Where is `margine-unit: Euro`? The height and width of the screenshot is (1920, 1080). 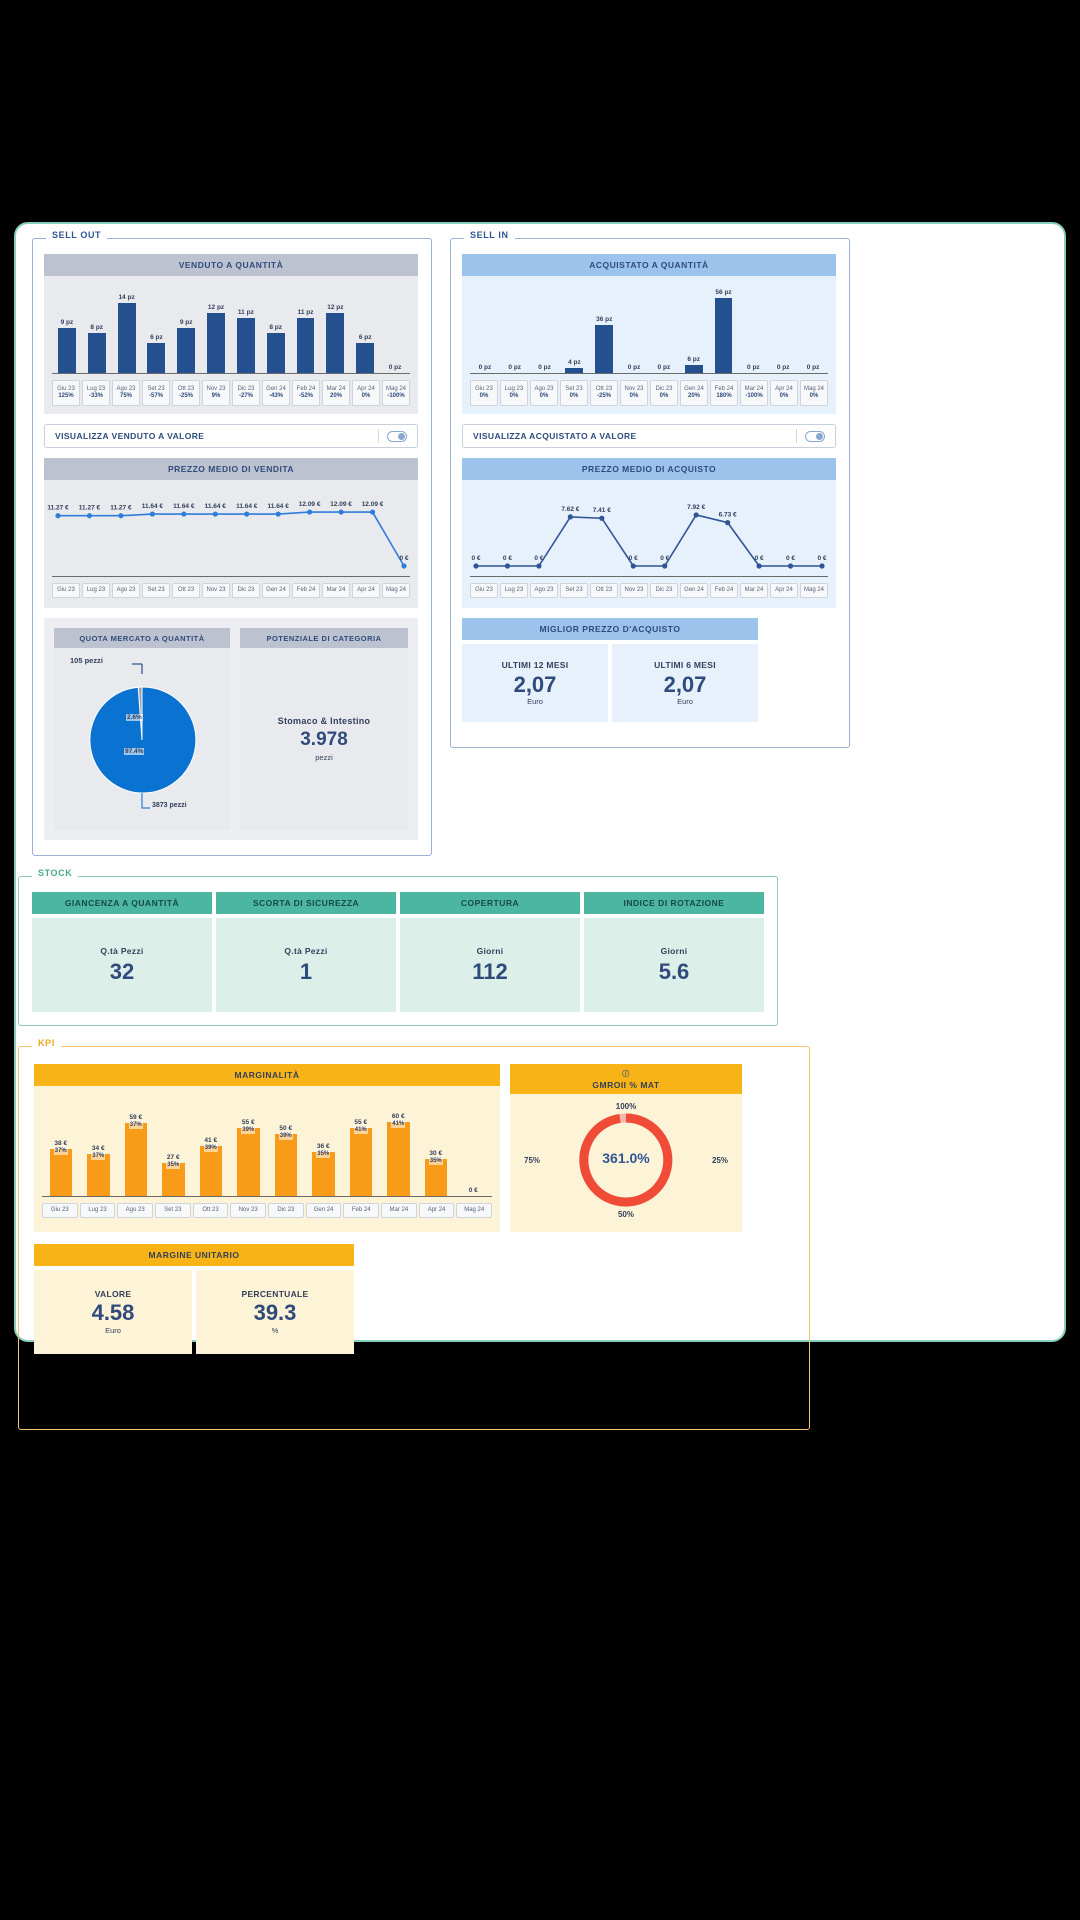
margine-unit: Euro is located at coordinates (113, 1330).